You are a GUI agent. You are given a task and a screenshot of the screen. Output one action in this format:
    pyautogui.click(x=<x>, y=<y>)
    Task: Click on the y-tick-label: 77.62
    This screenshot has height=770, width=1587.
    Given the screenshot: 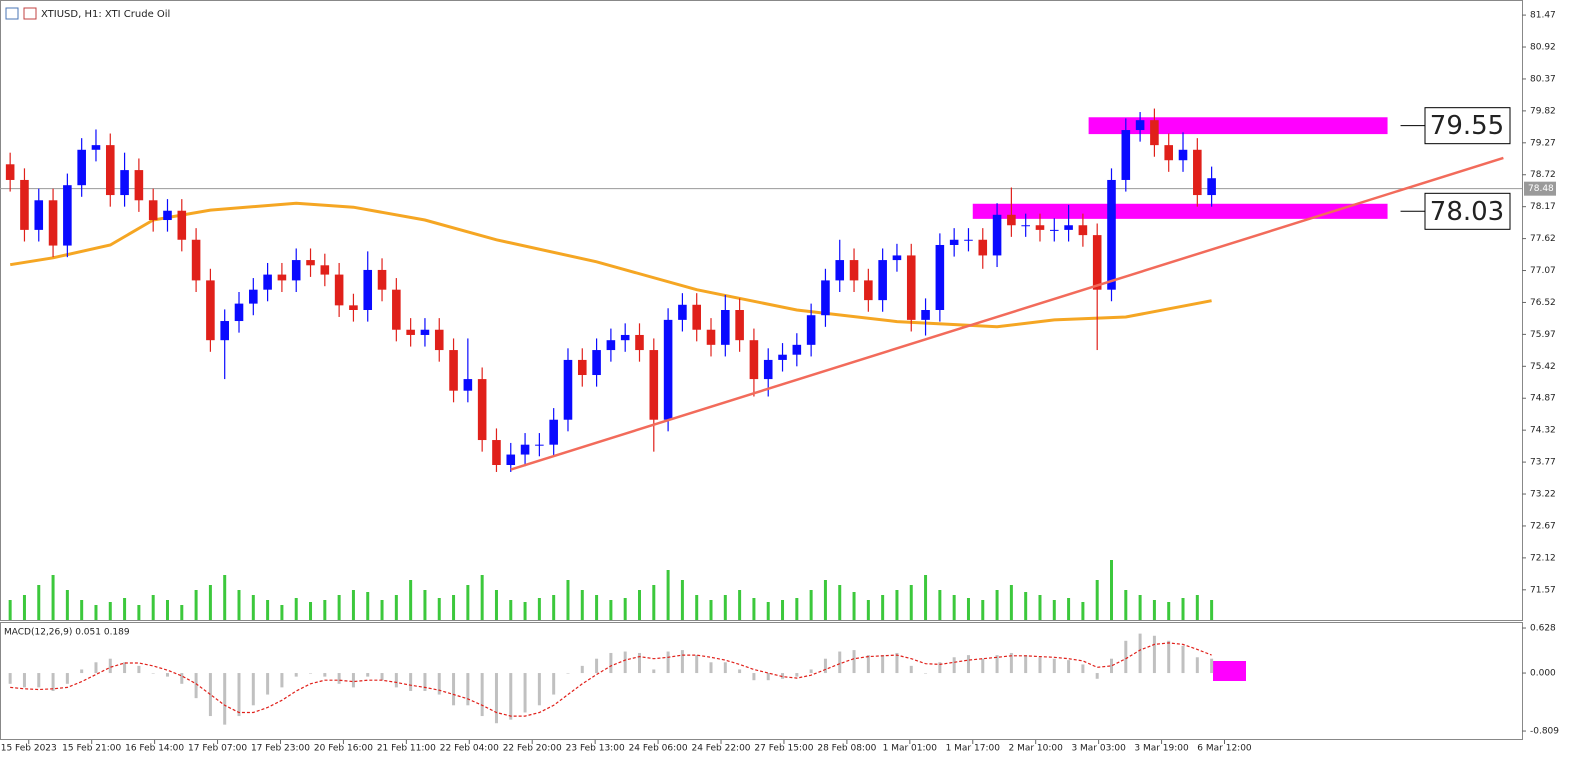 What is the action you would take?
    pyautogui.click(x=1543, y=239)
    